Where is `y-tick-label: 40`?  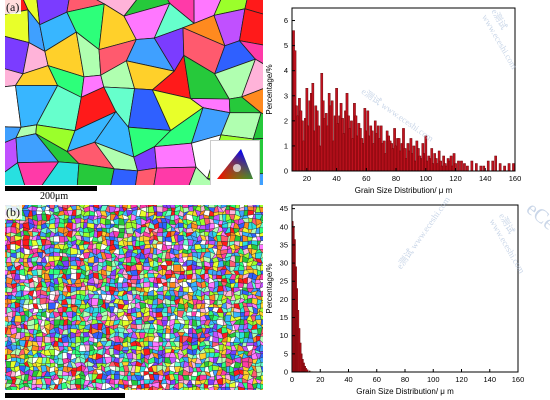
y-tick-label: 40 is located at coordinates (284, 226).